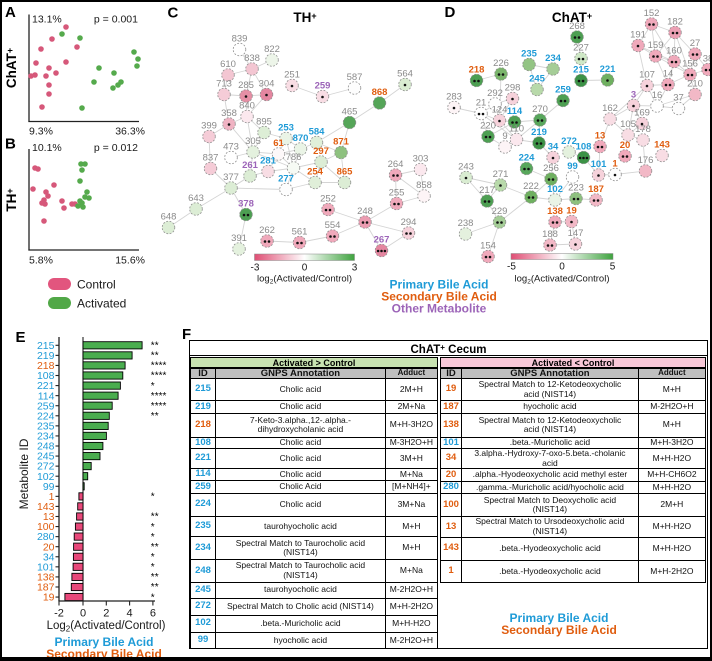  What do you see at coordinates (355, 77) in the screenshot?
I see `svg-text: 587` at bounding box center [355, 77].